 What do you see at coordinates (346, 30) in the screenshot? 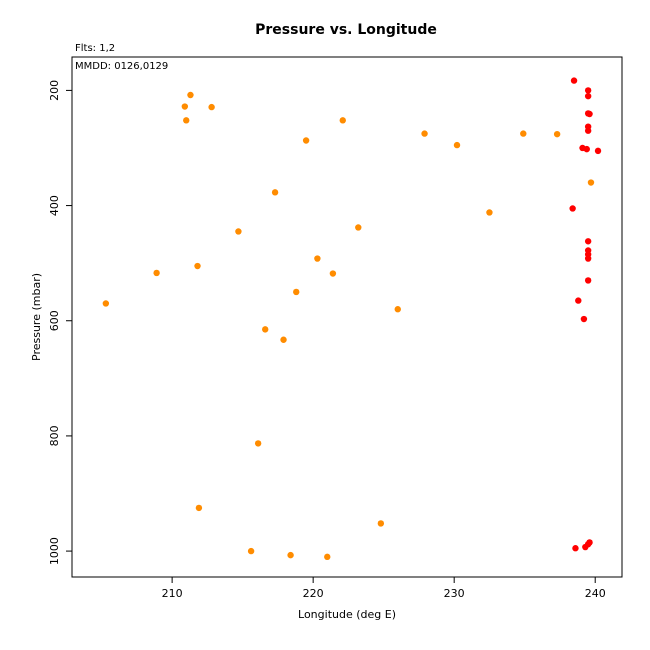
I see `chart-title: Pressure vs. Longitude` at bounding box center [346, 30].